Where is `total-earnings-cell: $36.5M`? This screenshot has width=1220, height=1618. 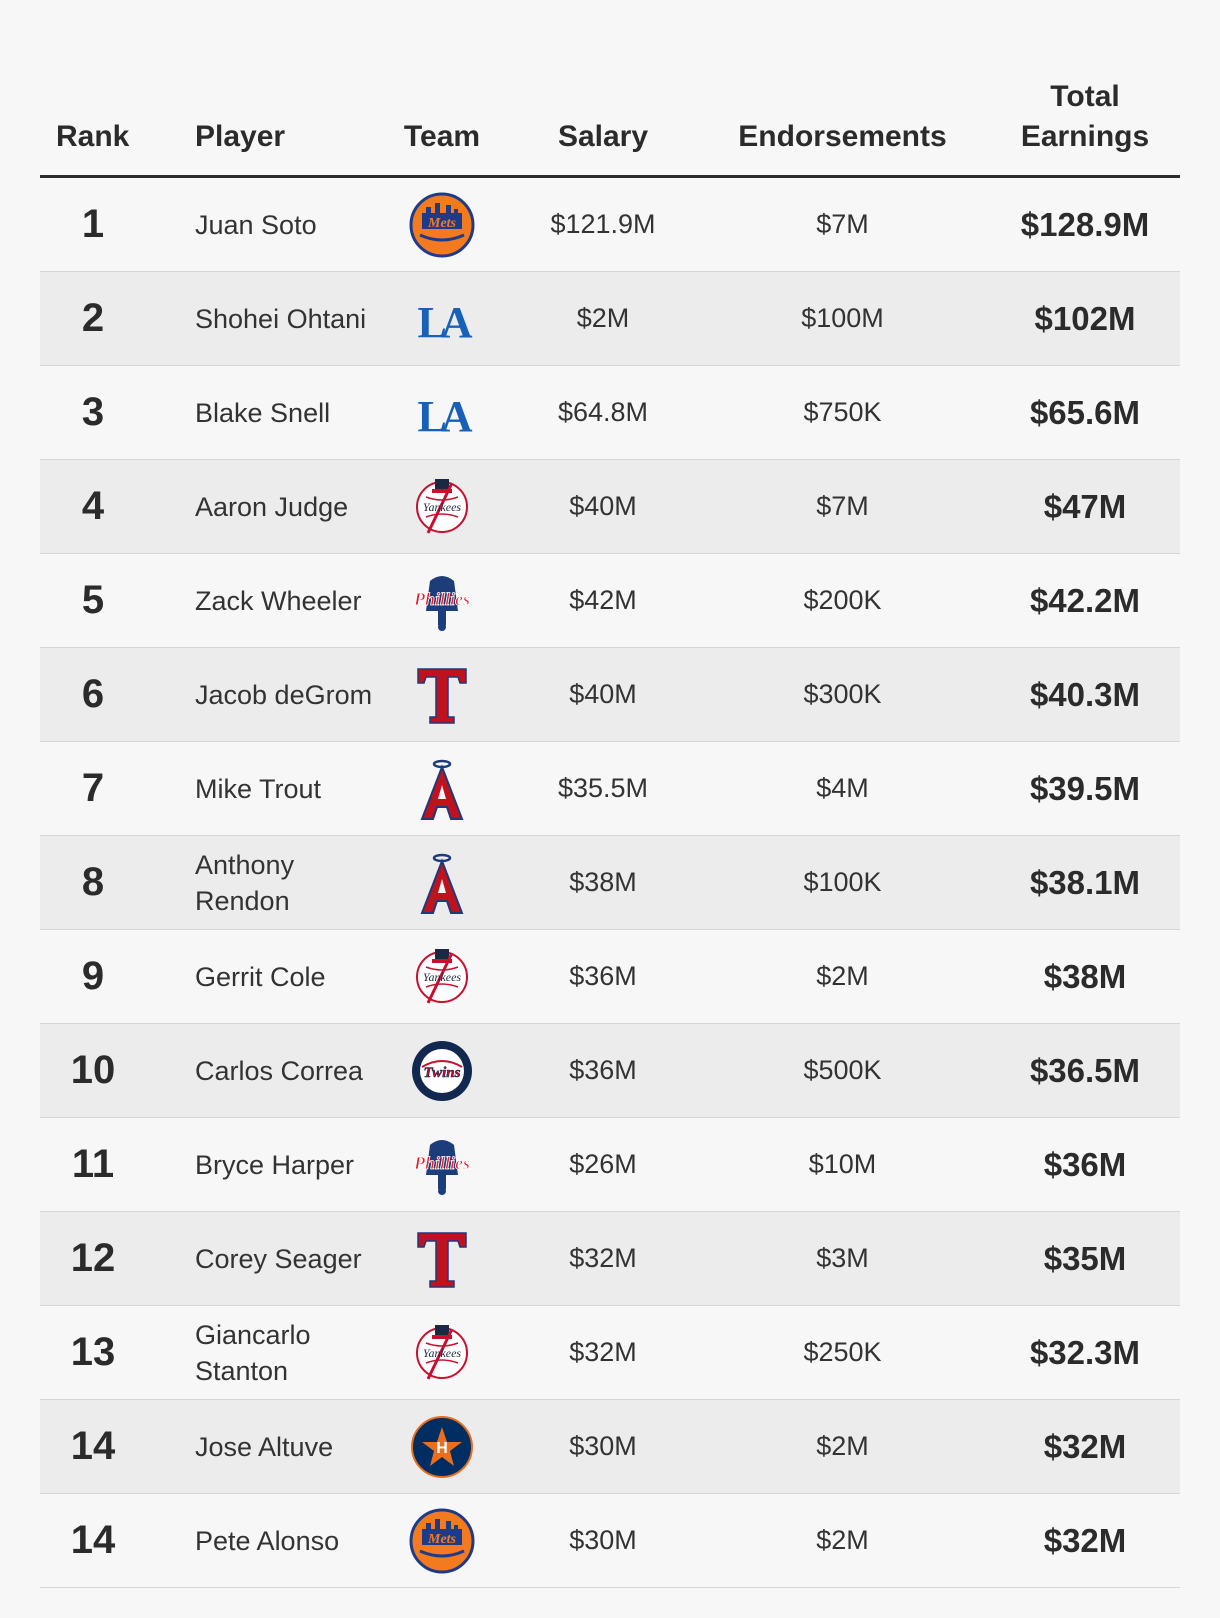
total-earnings-cell: $36.5M is located at coordinates (1085, 1070).